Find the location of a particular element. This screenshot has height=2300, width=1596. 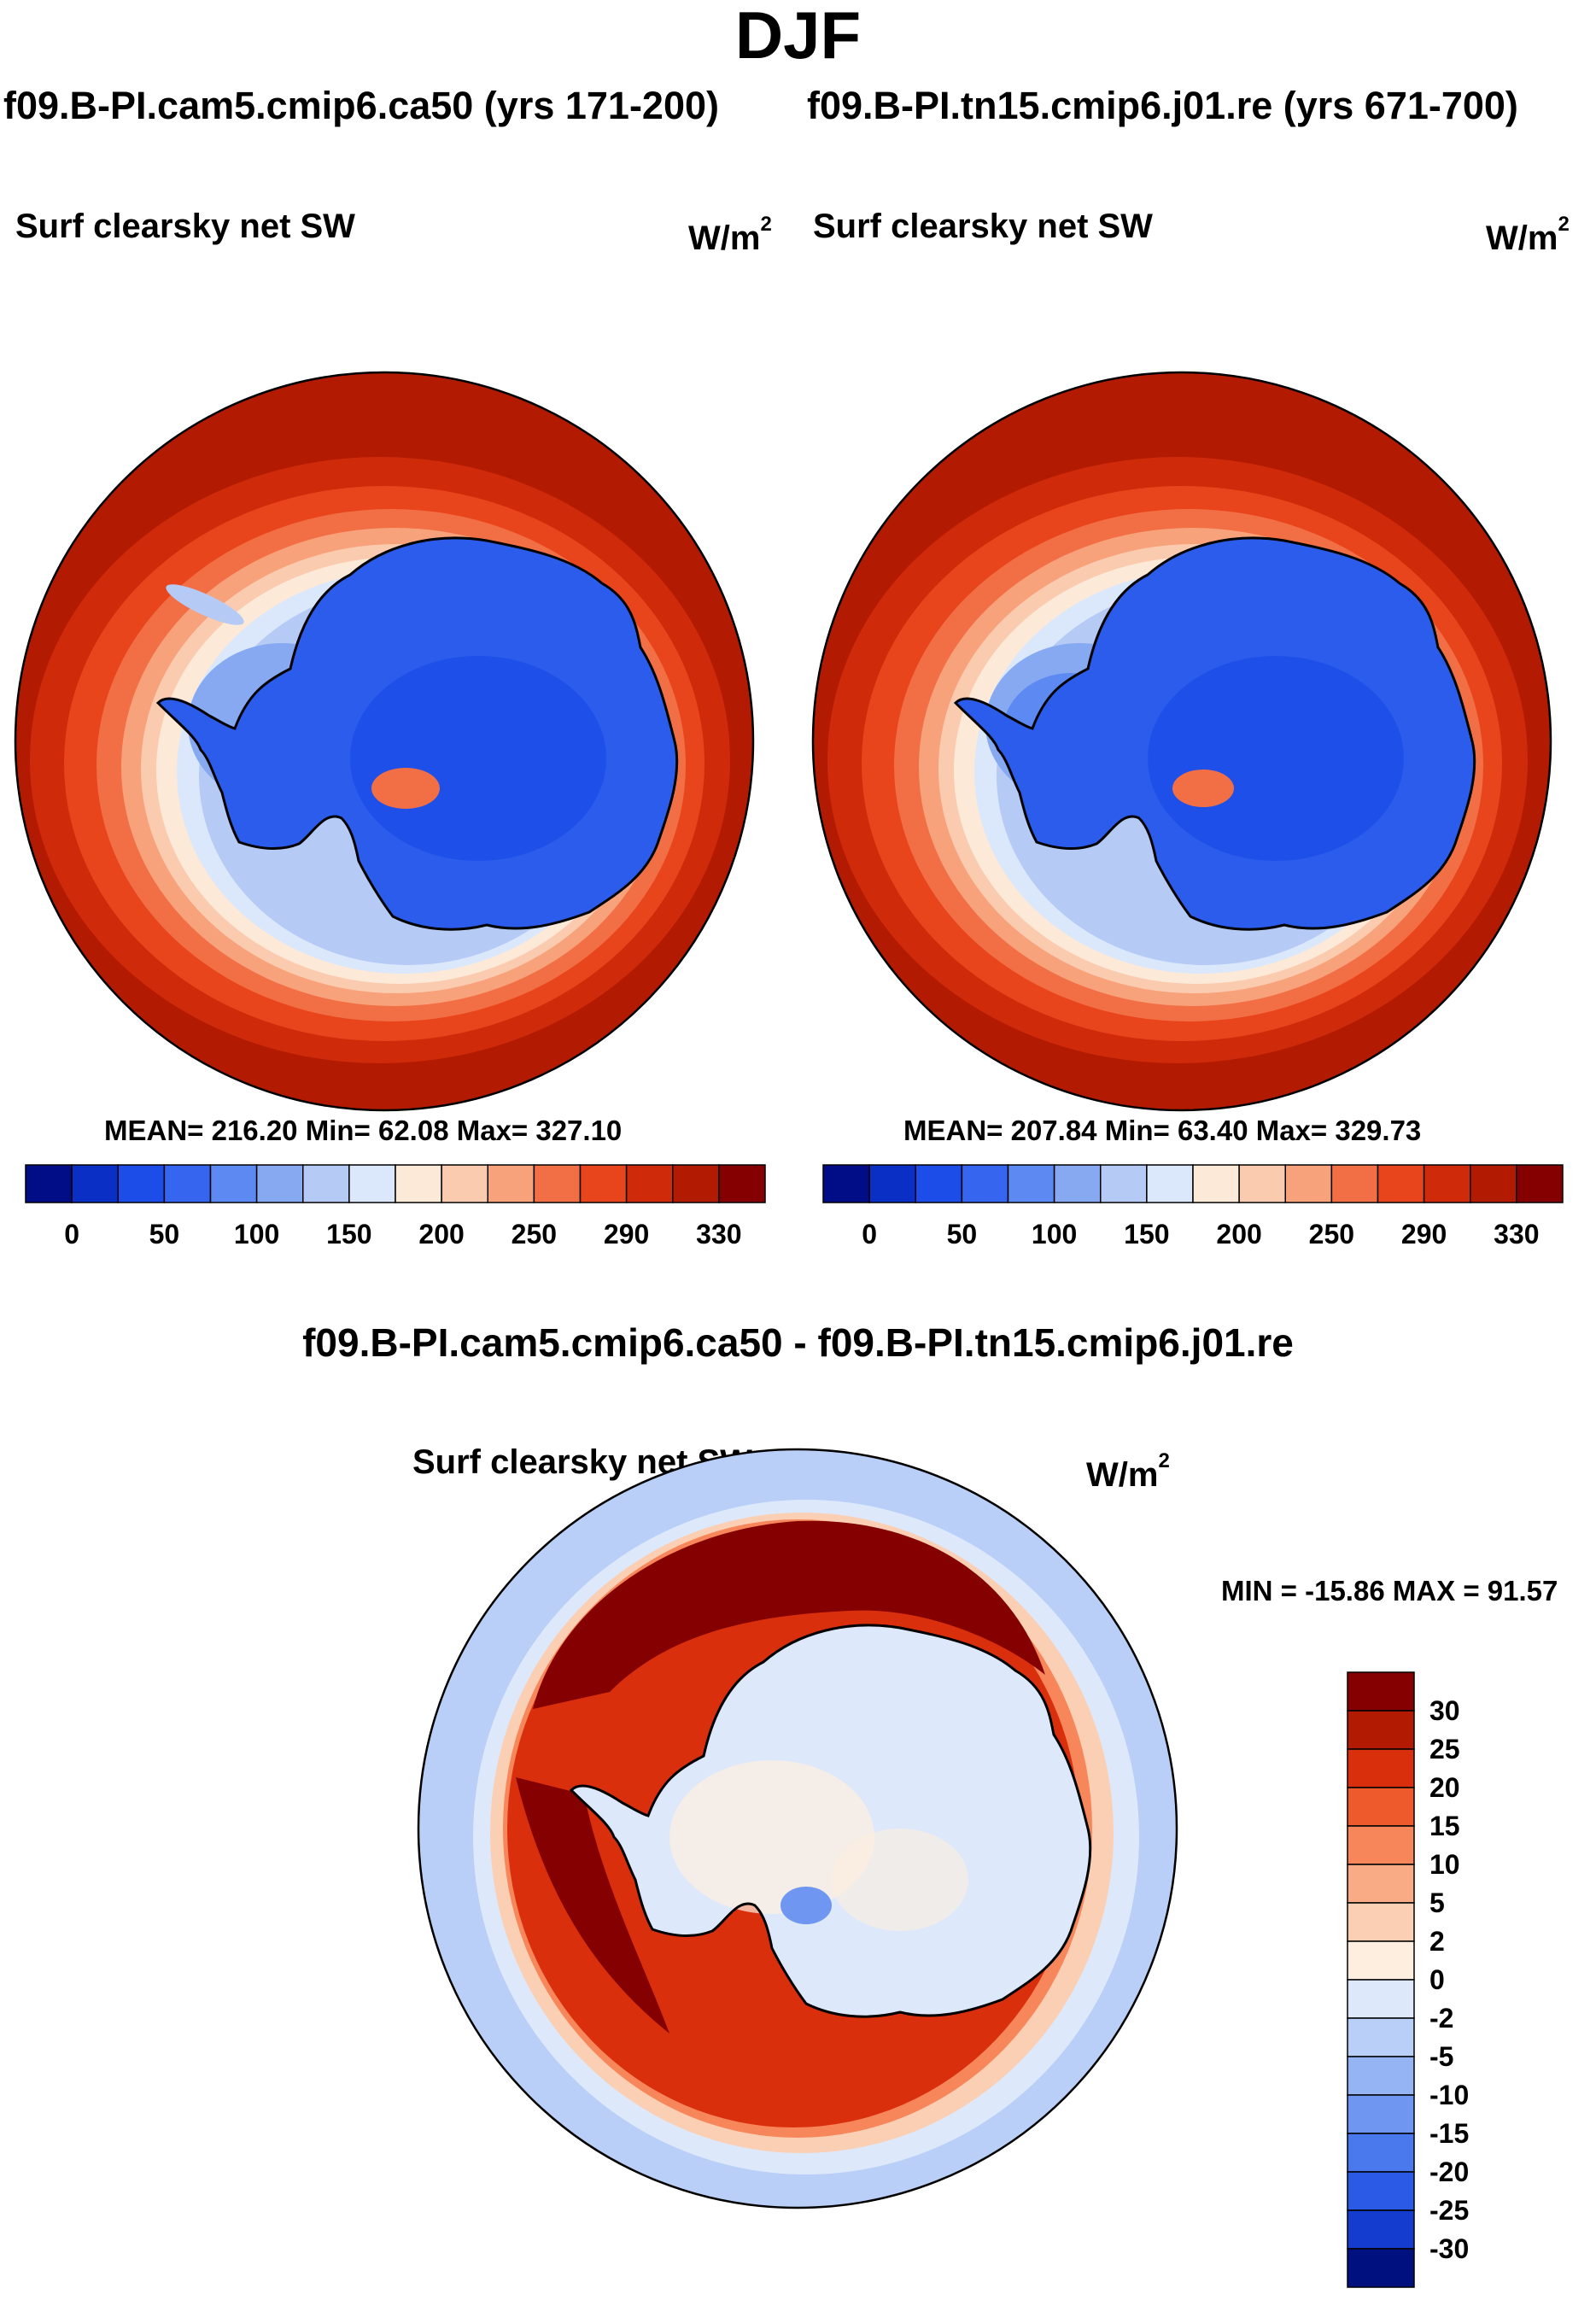

panel-a-colorbar-label: 150 is located at coordinates (348, 1234).